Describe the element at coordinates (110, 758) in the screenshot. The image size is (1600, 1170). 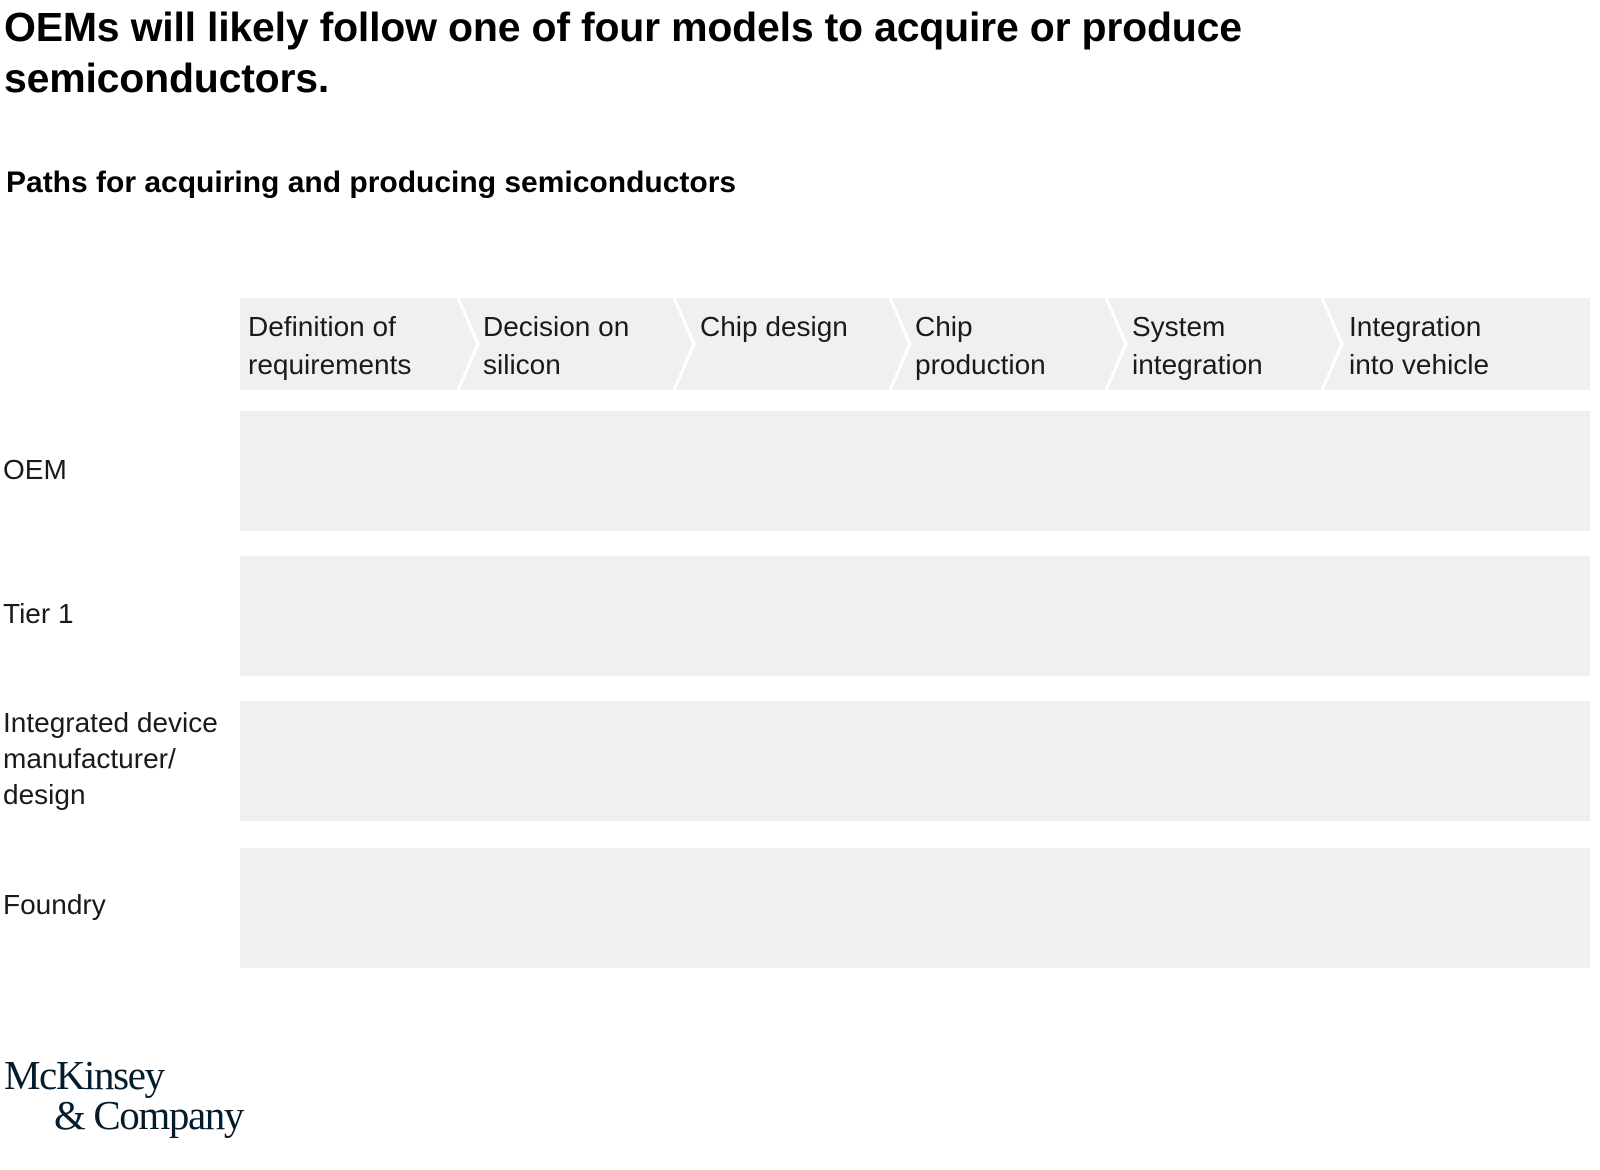
I see `row-label-integrated-device-manufacturer: Integrated device manufacturer/ design` at that location.